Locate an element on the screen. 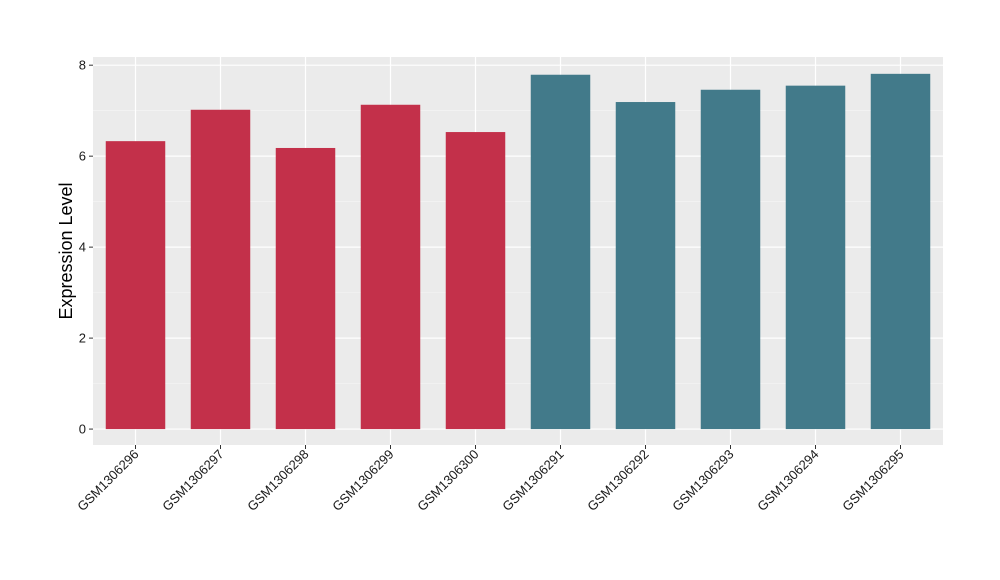 The image size is (1000, 580). x-tick-label: GSM1306300 is located at coordinates (447, 480).